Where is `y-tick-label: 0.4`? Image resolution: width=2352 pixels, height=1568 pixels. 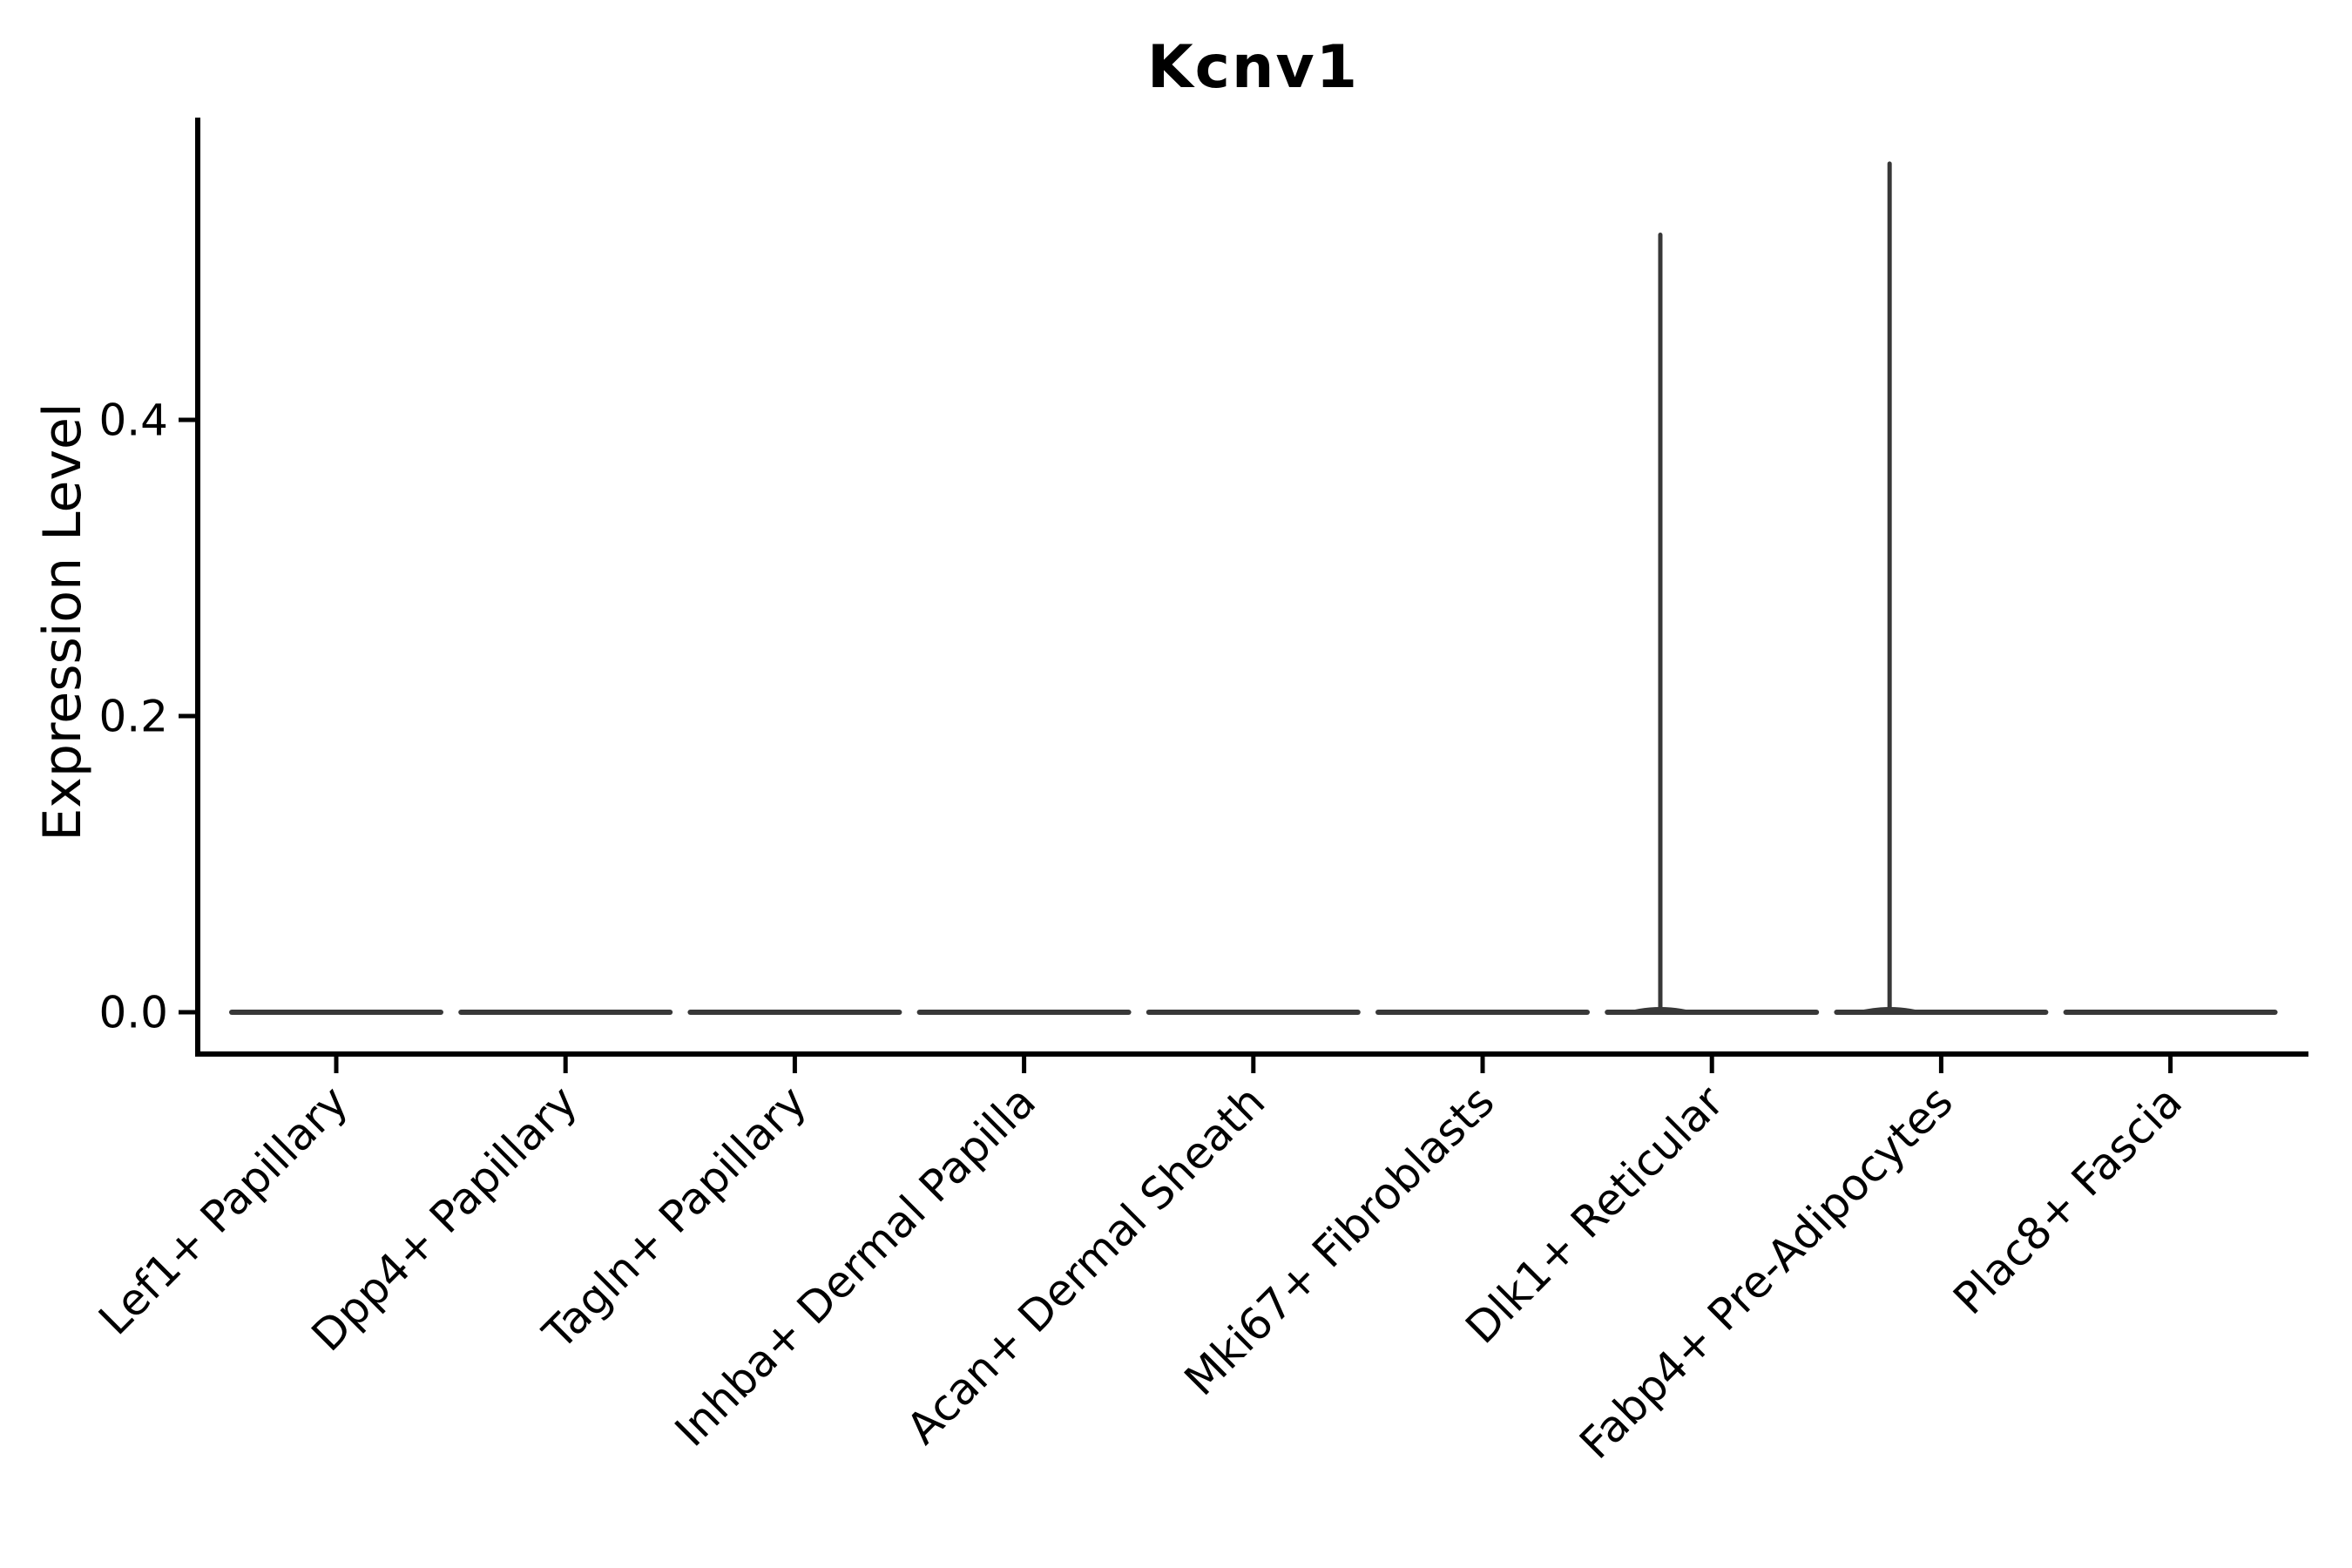
y-tick-label: 0.4 is located at coordinates (133, 420).